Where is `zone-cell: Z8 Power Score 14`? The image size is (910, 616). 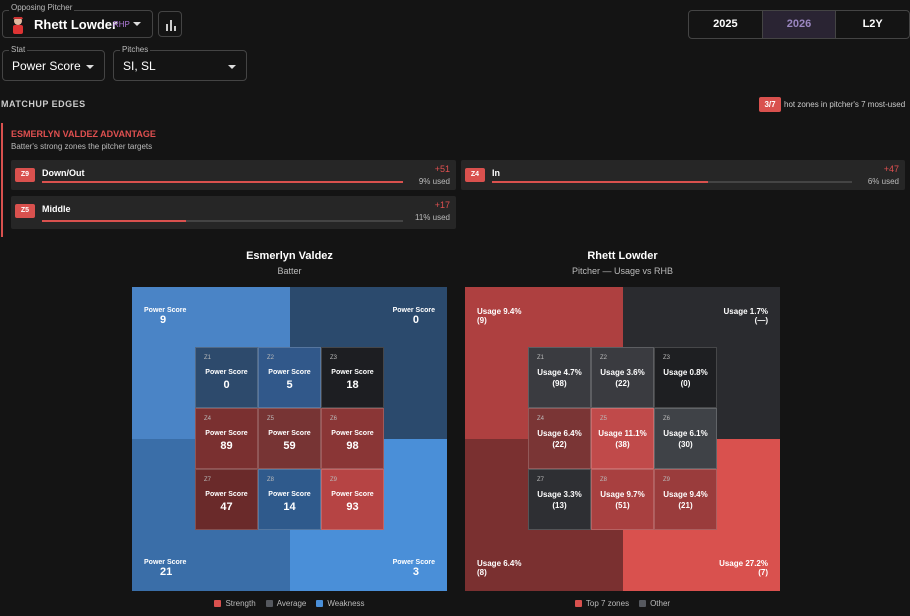 zone-cell: Z8 Power Score 14 is located at coordinates (289, 499).